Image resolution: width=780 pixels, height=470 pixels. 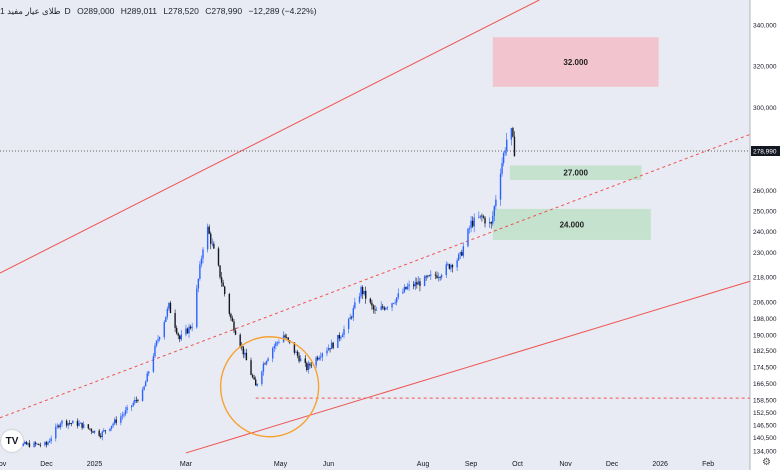 What do you see at coordinates (565, 464) in the screenshot?
I see `x-tick-label-9: Nov` at bounding box center [565, 464].